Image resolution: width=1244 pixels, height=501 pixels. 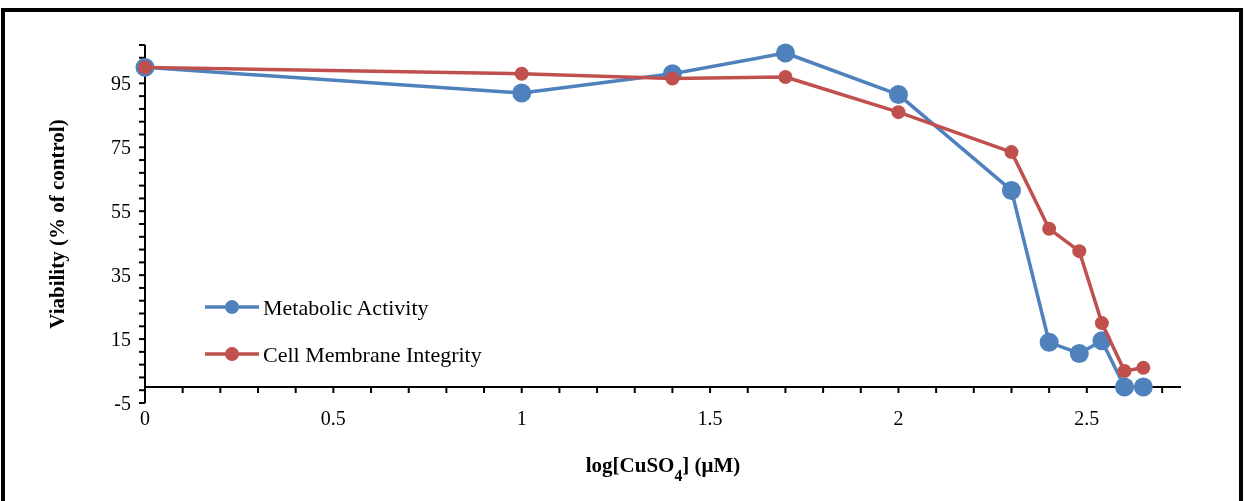 What do you see at coordinates (521, 418) in the screenshot?
I see `x-tick-label: 1` at bounding box center [521, 418].